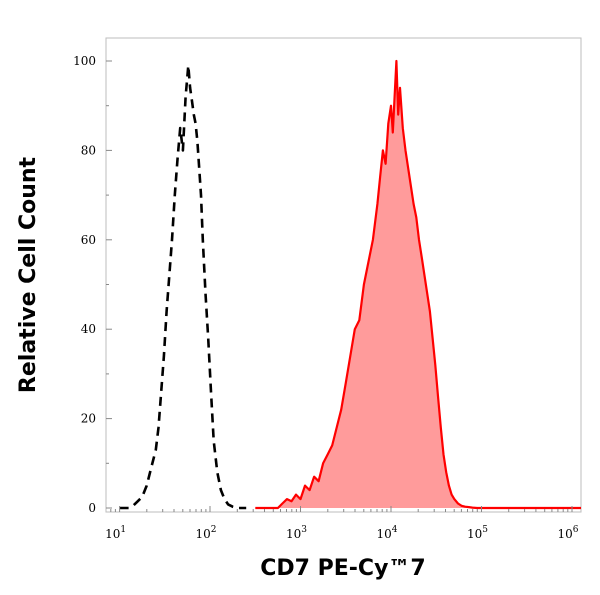  I want to click on x-tick-label: 10³, so click(296, 533).